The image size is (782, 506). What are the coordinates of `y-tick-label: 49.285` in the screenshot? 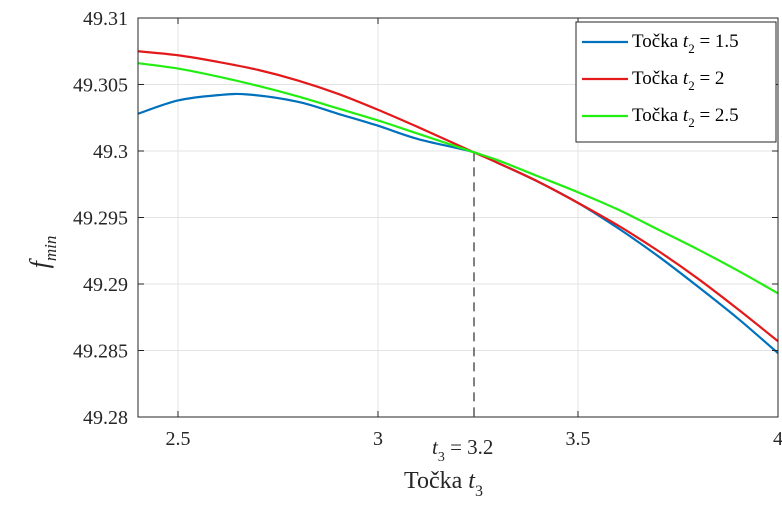 It's located at (100, 352).